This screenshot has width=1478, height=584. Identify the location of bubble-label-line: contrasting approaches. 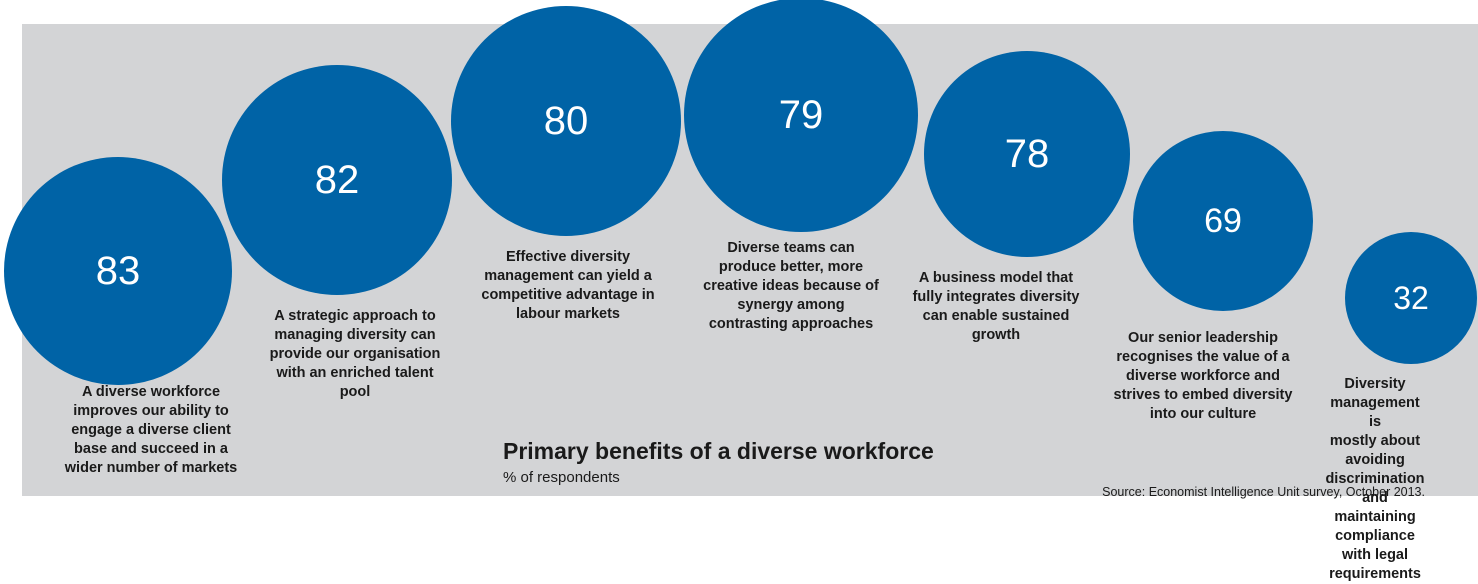
(791, 324).